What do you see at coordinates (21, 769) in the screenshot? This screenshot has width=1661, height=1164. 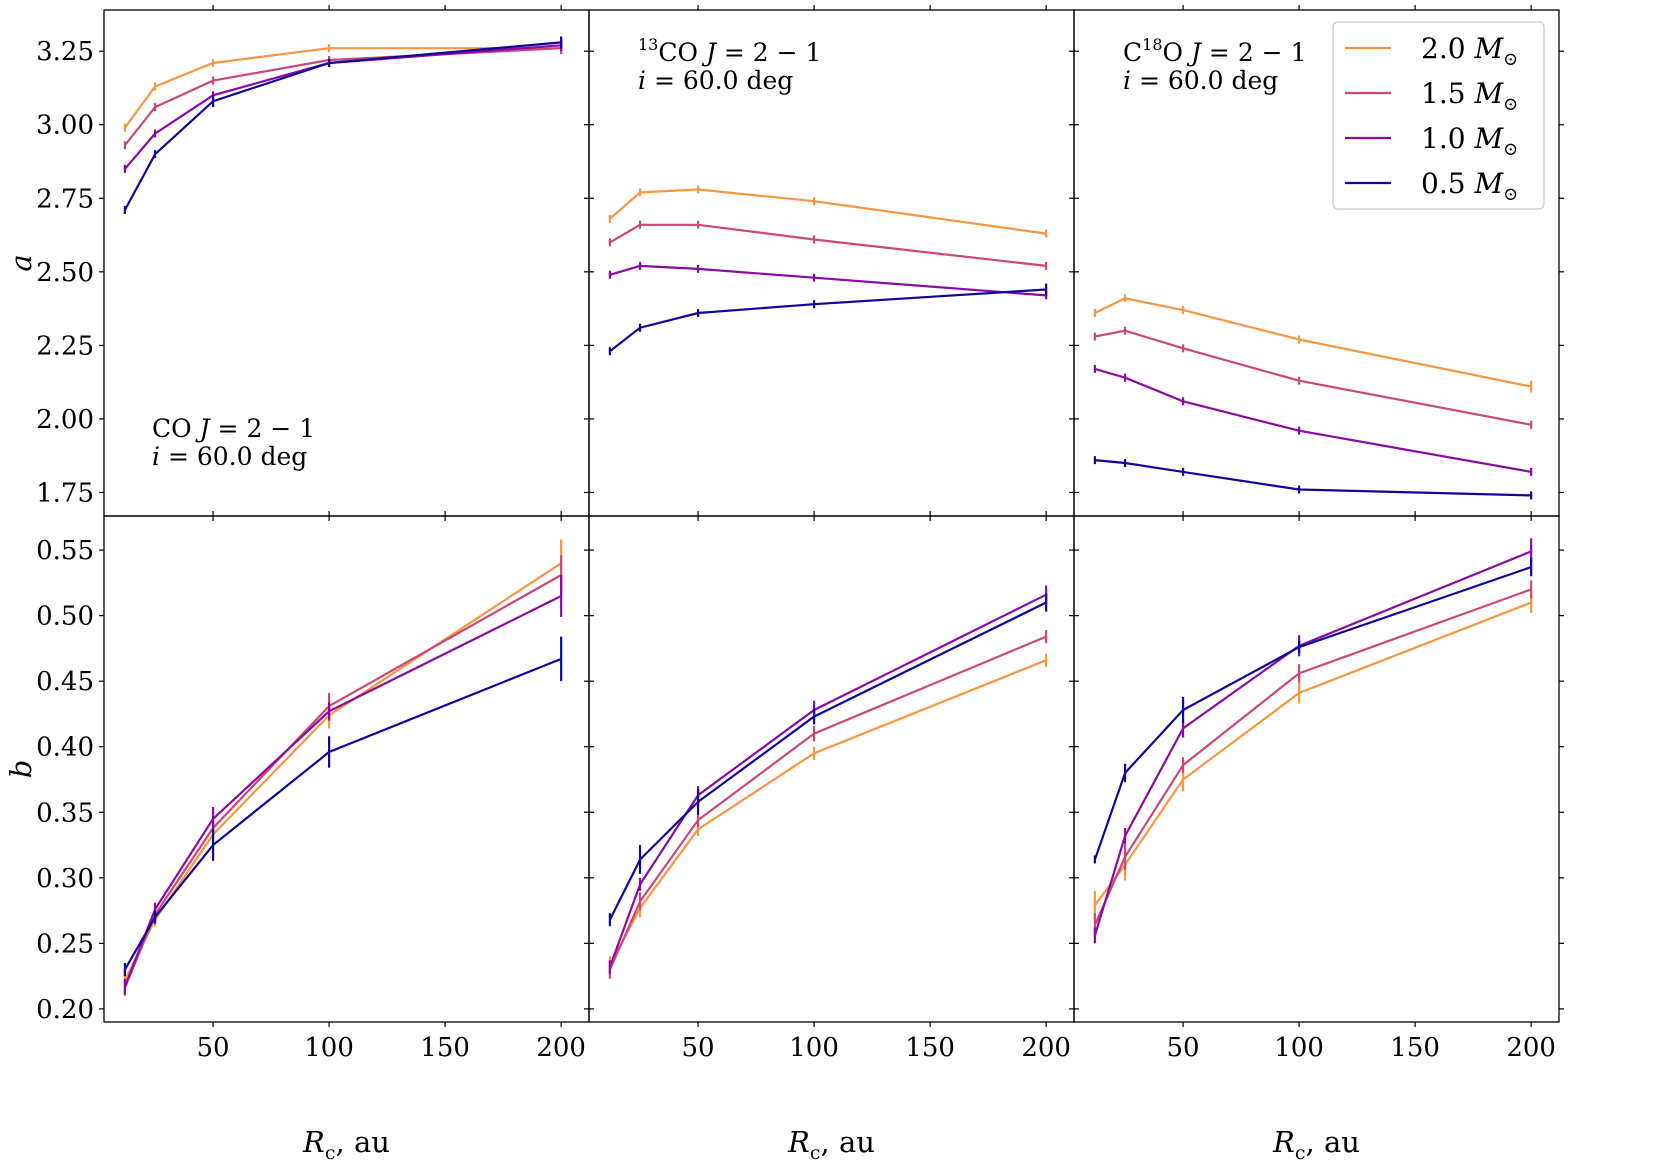 I see `y-axis-label: b` at bounding box center [21, 769].